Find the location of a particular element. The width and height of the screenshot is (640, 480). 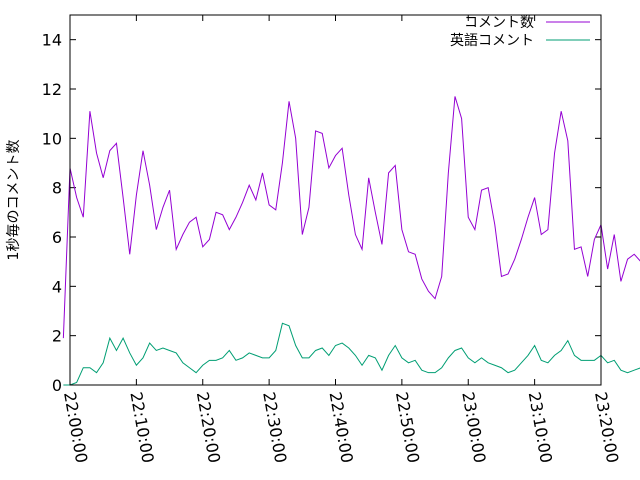

x-tick-label: 22:50:00 is located at coordinates (407, 427).